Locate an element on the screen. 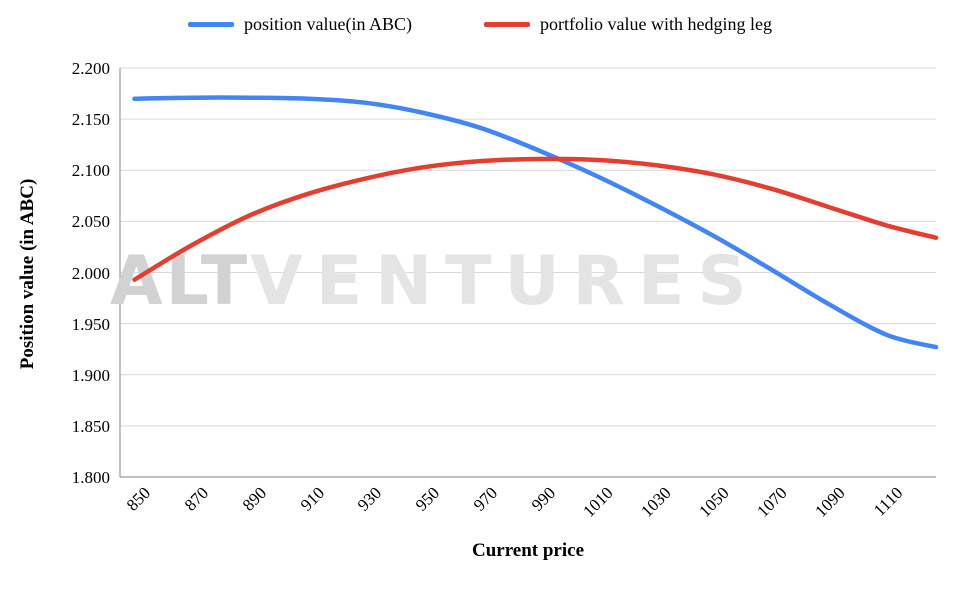 Image resolution: width=960 pixels, height=594 pixels. x-axis-title: Current price is located at coordinates (528, 550).